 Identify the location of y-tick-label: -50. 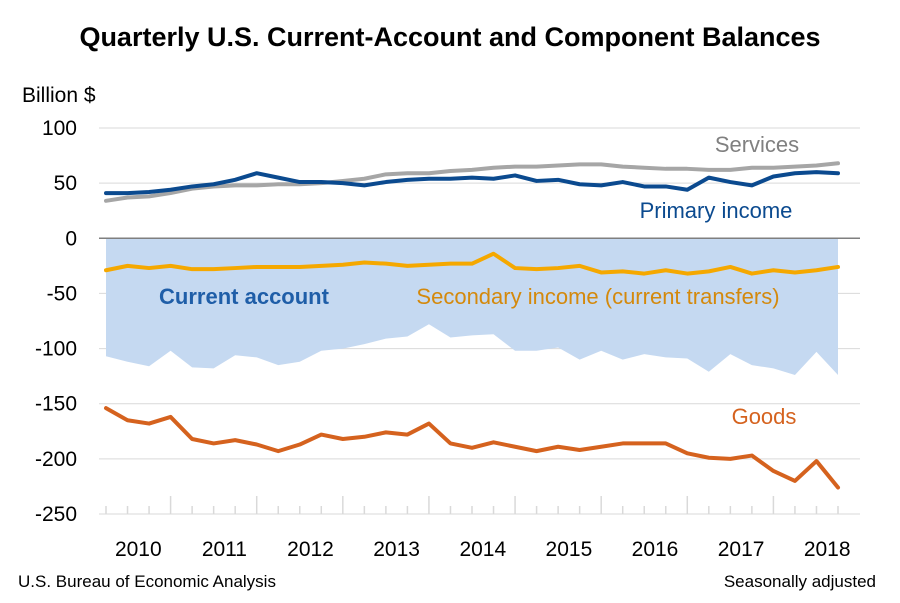
(62, 293).